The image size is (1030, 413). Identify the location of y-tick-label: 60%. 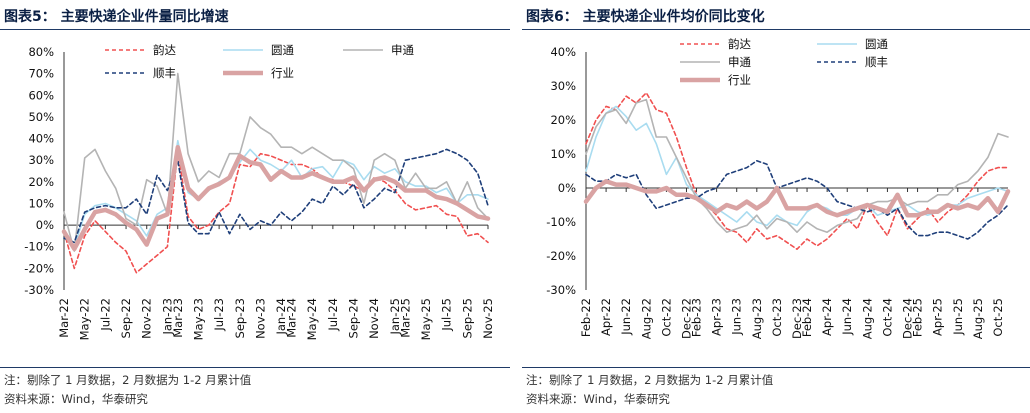
(41, 95).